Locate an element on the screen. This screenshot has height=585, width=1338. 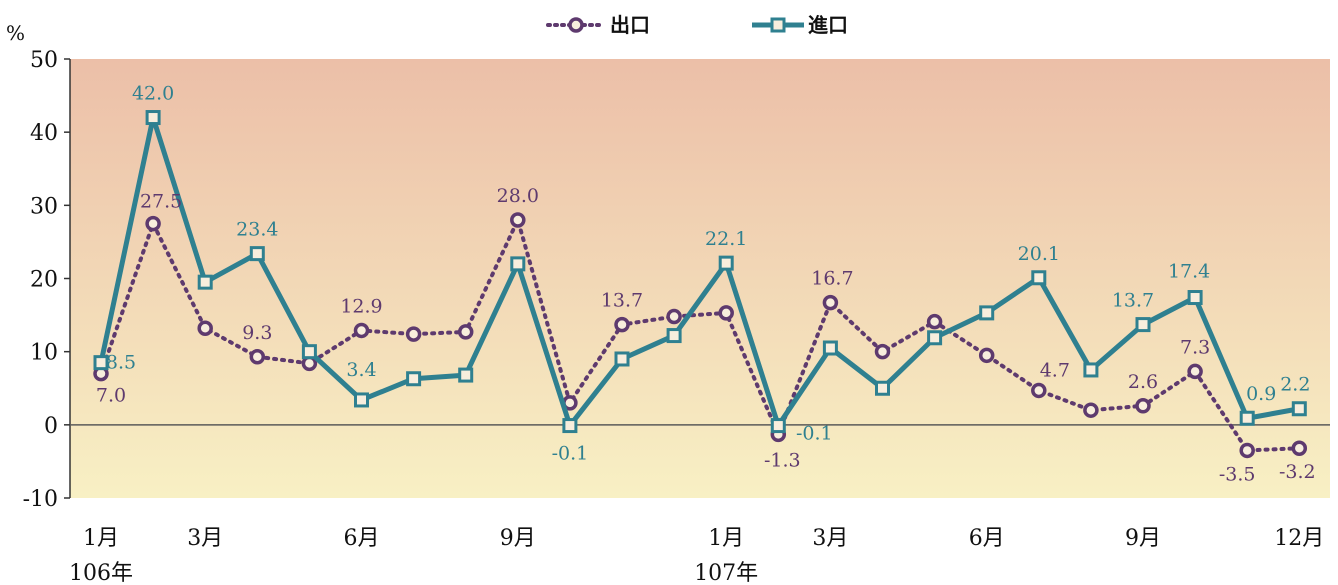
y-tick-label: 50 is located at coordinates (44, 60).